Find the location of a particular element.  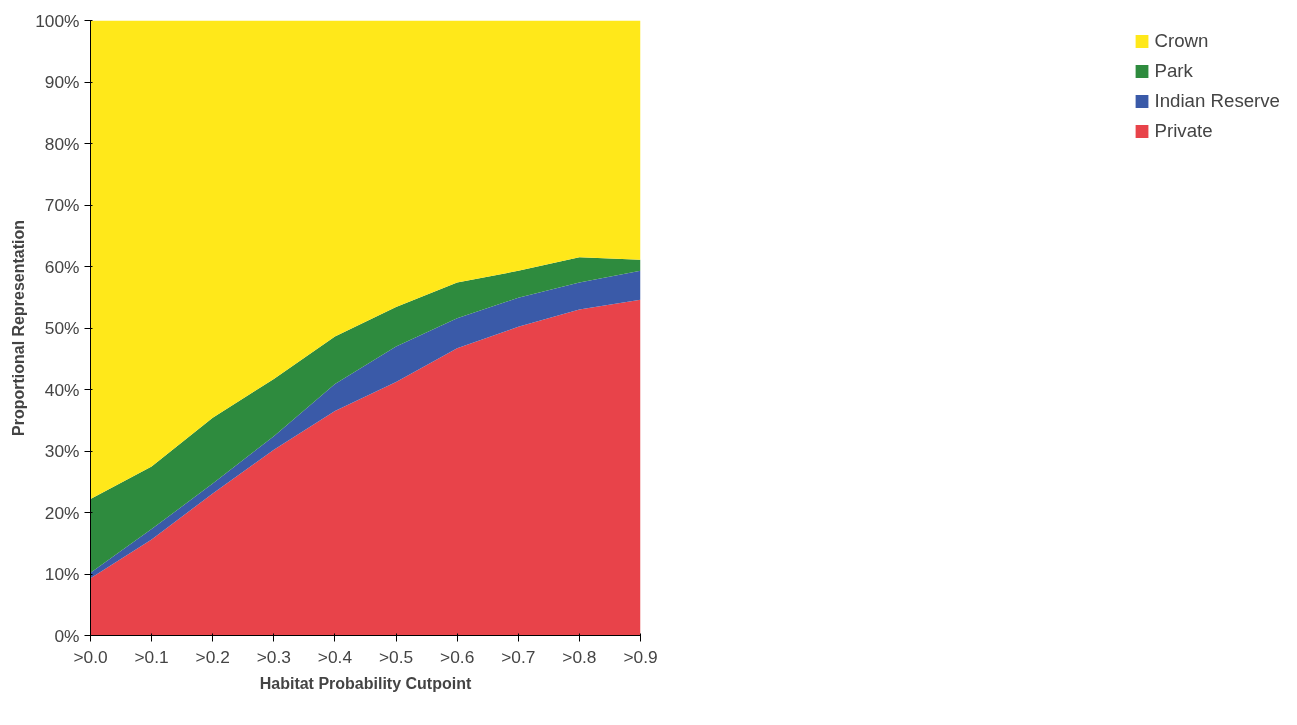

x-tick-label: >0.5 is located at coordinates (396, 656).